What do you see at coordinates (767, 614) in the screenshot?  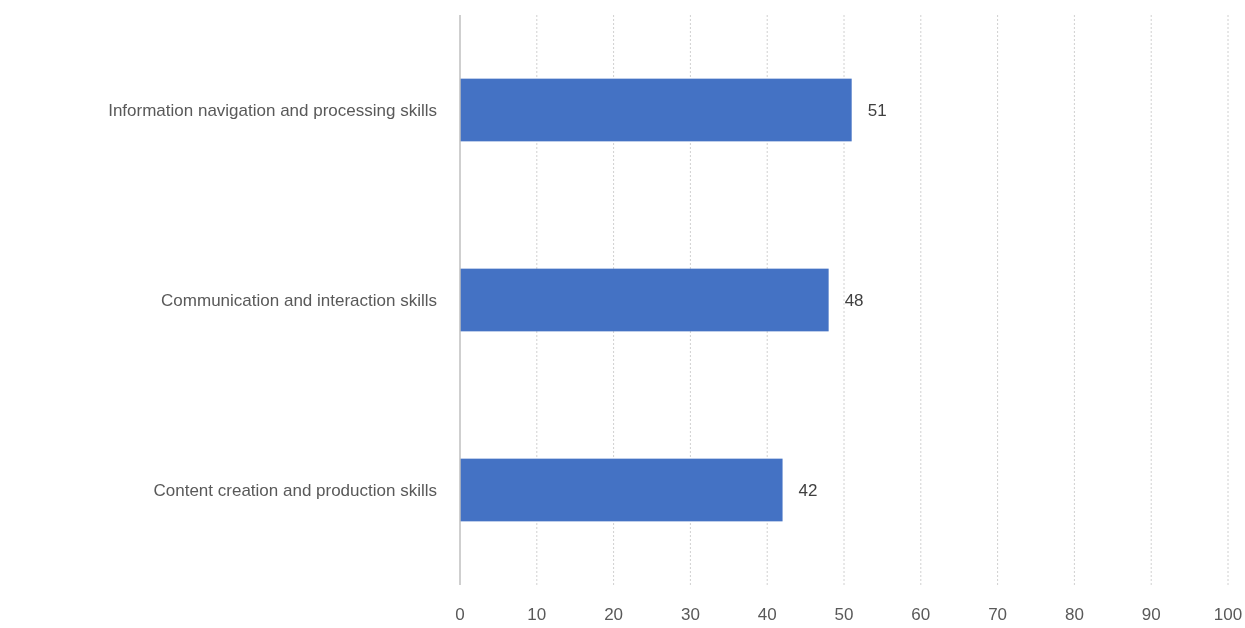 I see `x-tick-label: 40` at bounding box center [767, 614].